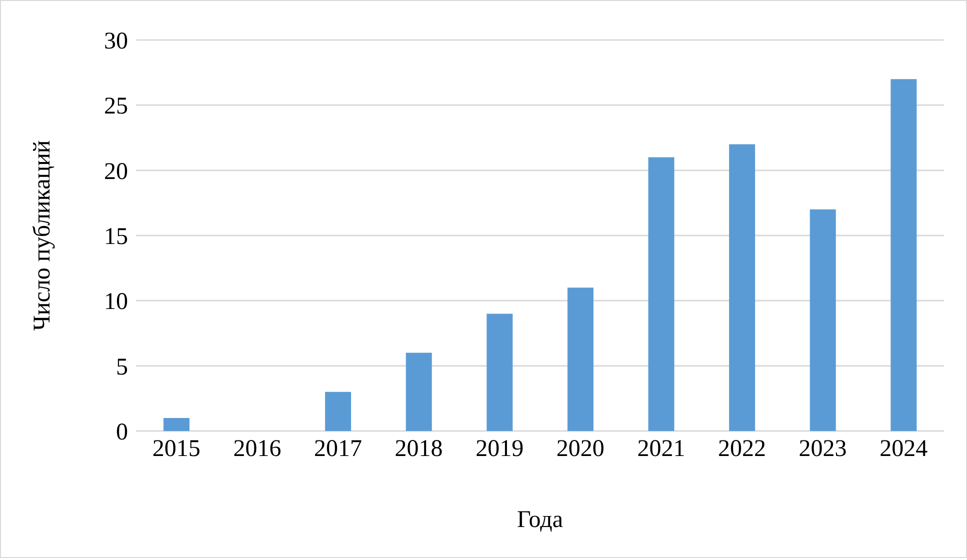 The height and width of the screenshot is (560, 967). What do you see at coordinates (116, 41) in the screenshot?
I see `y-tick-label: 30` at bounding box center [116, 41].